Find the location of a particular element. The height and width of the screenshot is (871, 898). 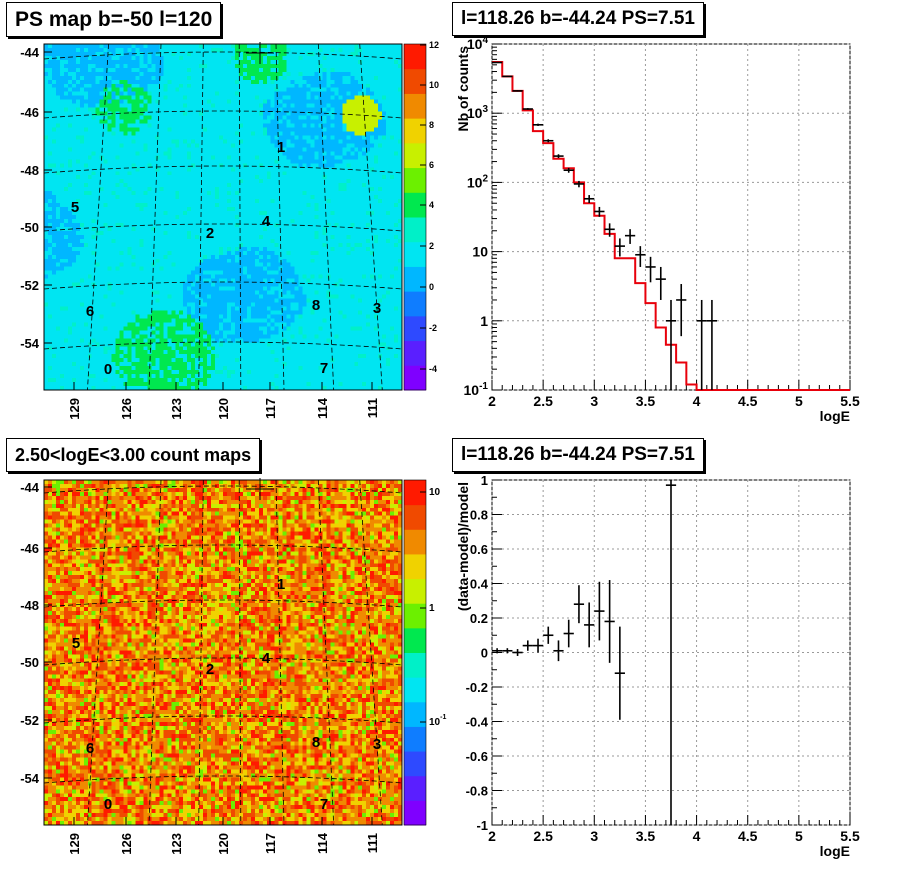

y-tick-label: 0.6 is located at coordinates (479, 549).